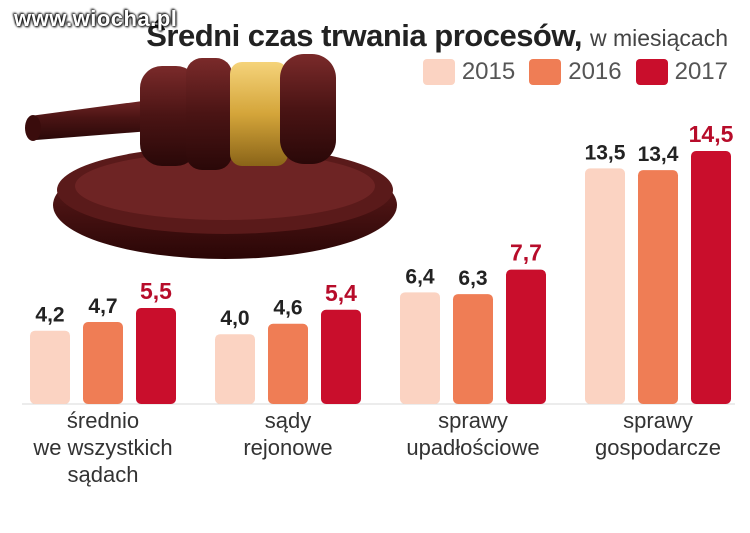 The height and width of the screenshot is (533, 750). What do you see at coordinates (420, 348) in the screenshot?
I see `bar-sprawy-upadlosciowe-2015` at bounding box center [420, 348].